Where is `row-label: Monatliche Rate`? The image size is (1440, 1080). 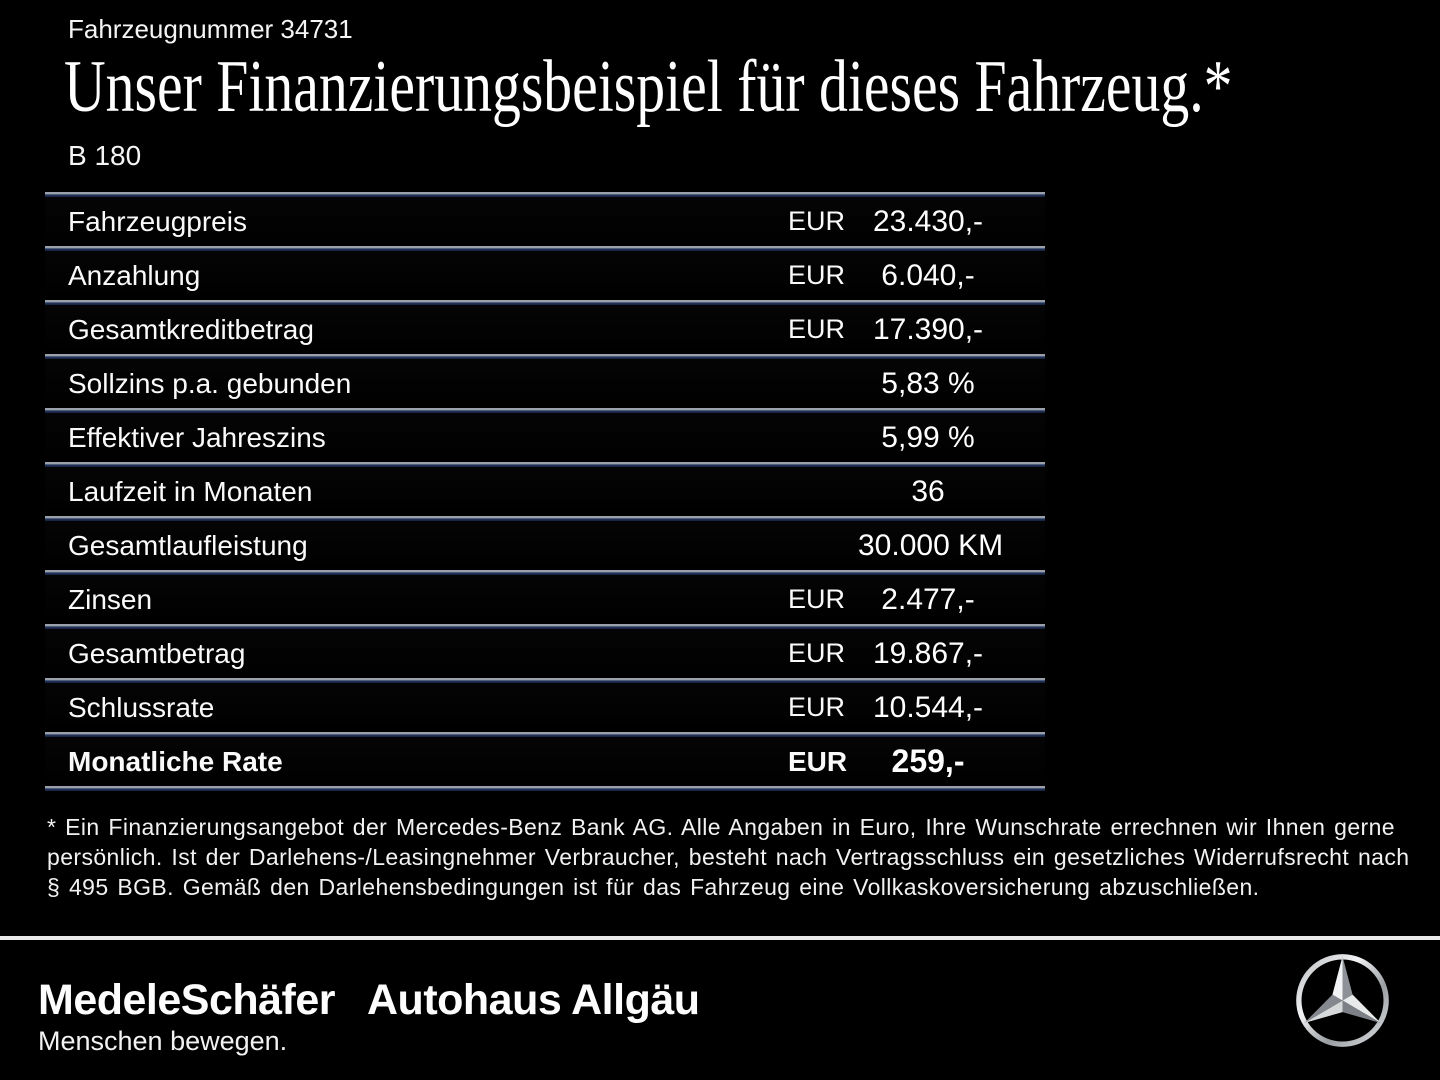 row-label: Monatliche Rate is located at coordinates (175, 761).